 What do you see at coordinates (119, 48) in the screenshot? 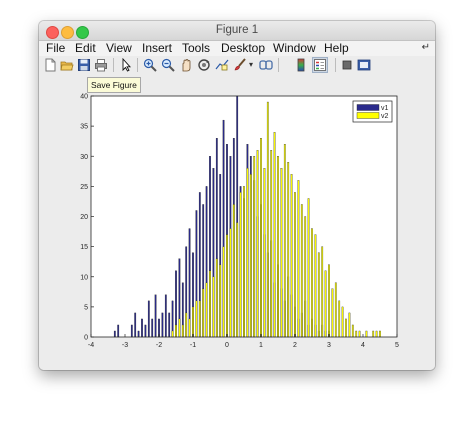
I see `menu-view: View` at bounding box center [119, 48].